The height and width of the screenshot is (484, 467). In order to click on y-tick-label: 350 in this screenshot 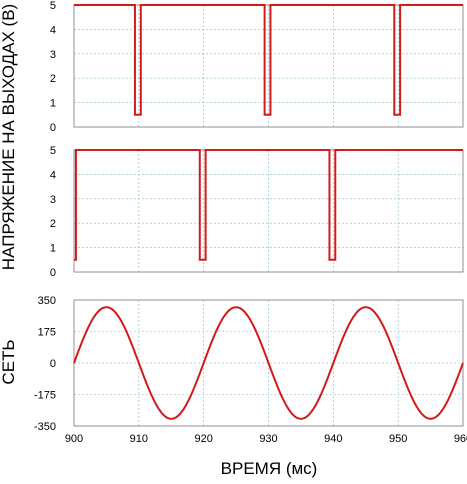, I will do `click(47, 301)`.